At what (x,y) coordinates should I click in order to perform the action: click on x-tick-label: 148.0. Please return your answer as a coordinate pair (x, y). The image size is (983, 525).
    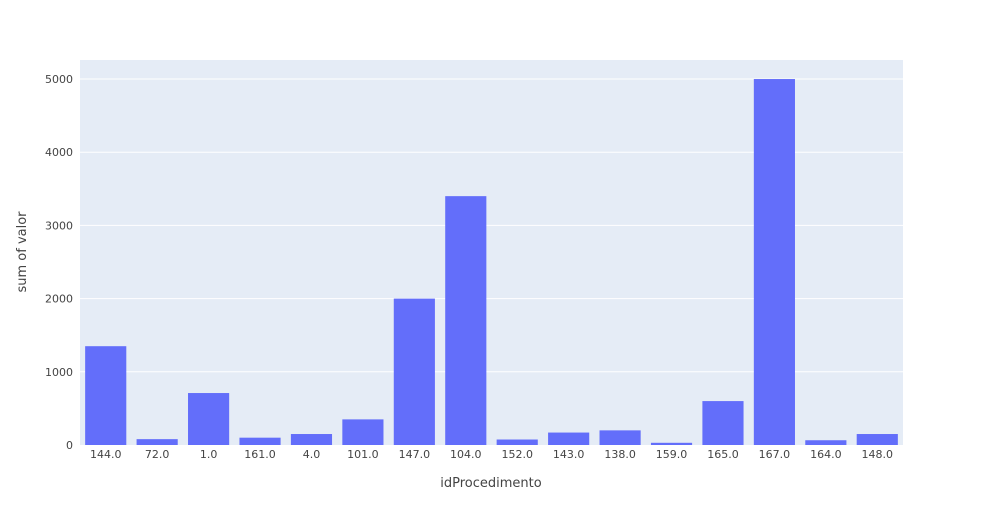
    Looking at the image, I should click on (878, 454).